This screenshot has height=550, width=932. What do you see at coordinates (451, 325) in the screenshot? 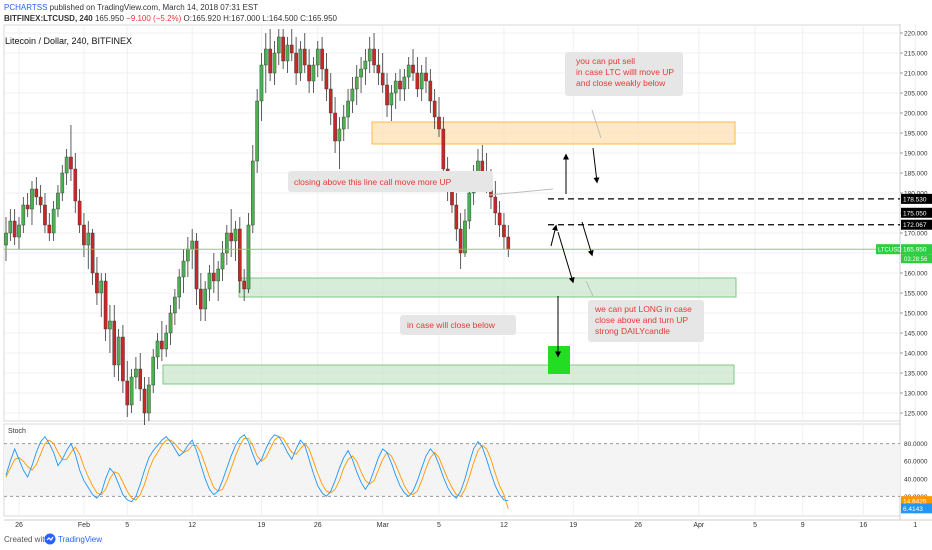
I see `close-below-callout-text: in case will close below` at bounding box center [451, 325].